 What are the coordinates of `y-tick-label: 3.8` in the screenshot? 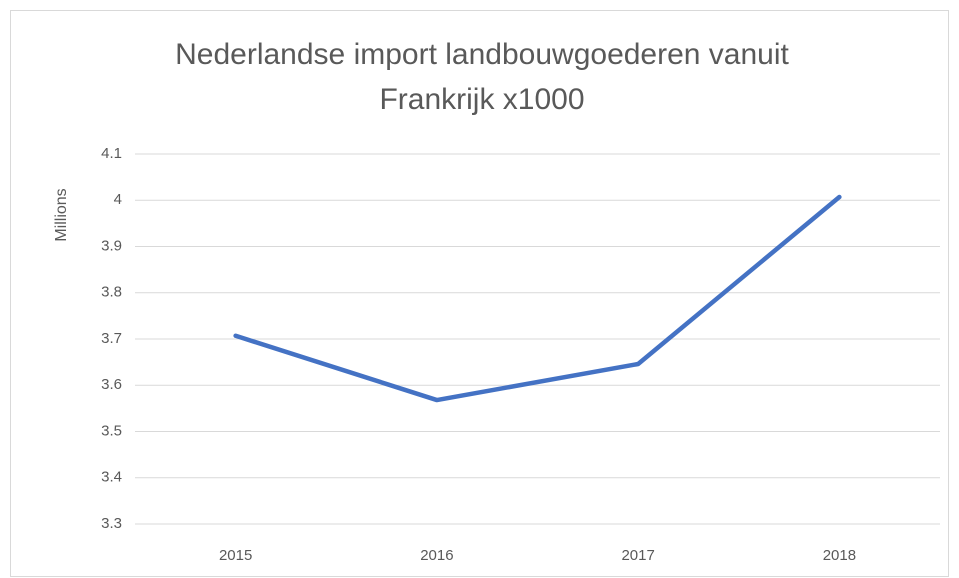 It's located at (111, 292).